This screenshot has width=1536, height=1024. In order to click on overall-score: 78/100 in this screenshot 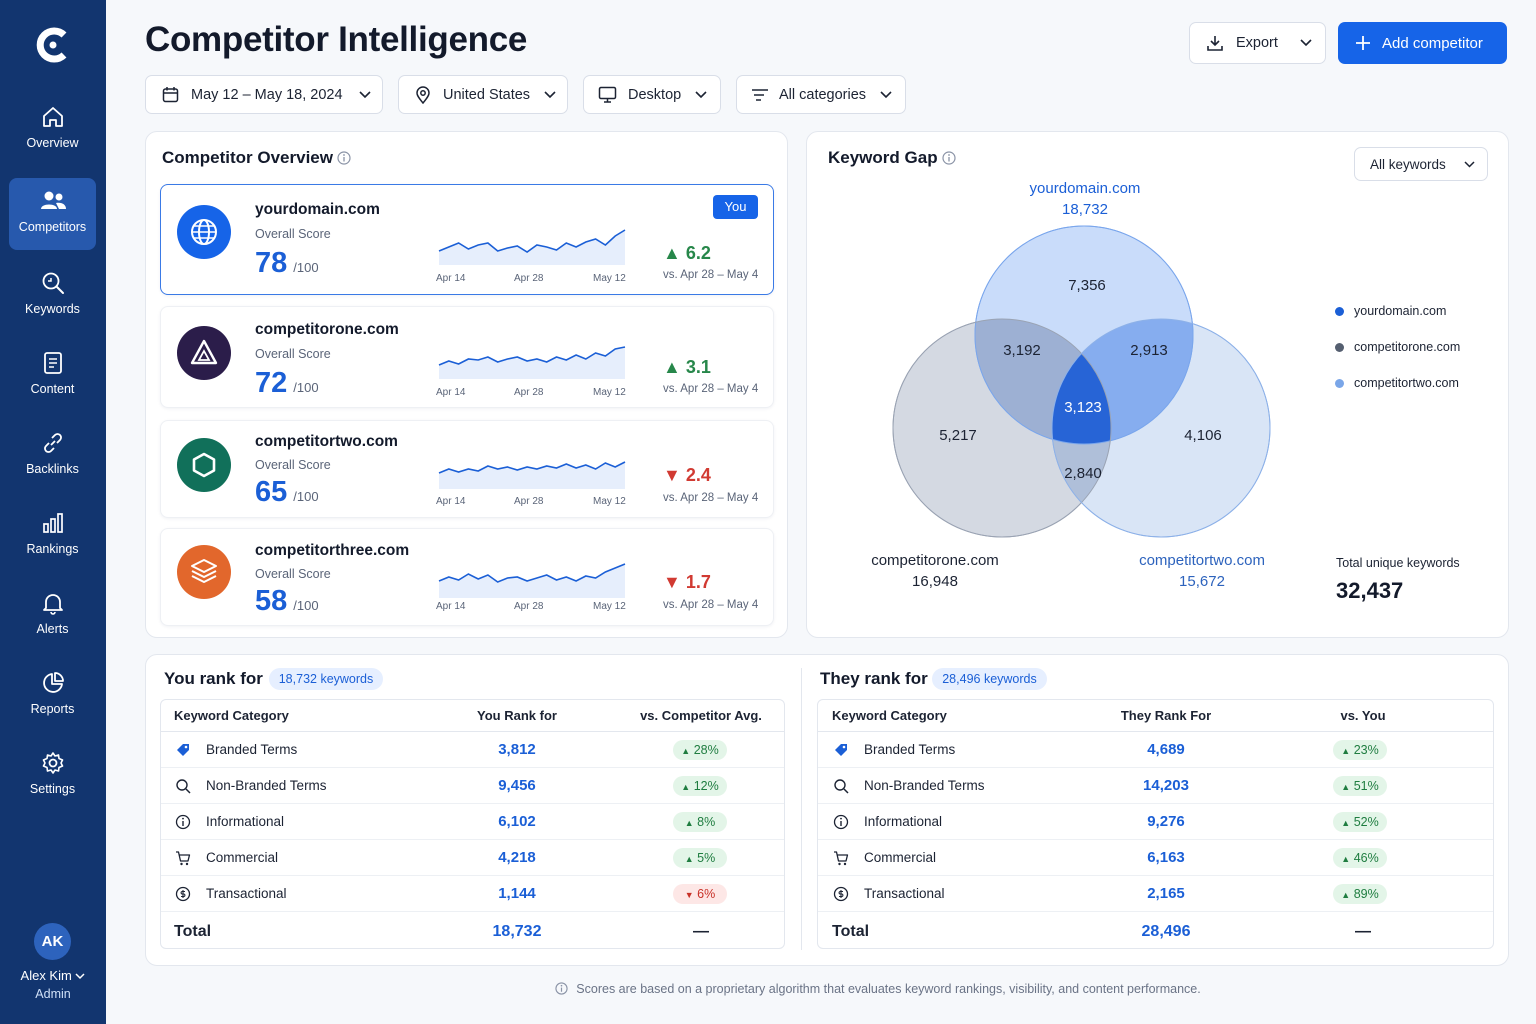, I will do `click(287, 263)`.